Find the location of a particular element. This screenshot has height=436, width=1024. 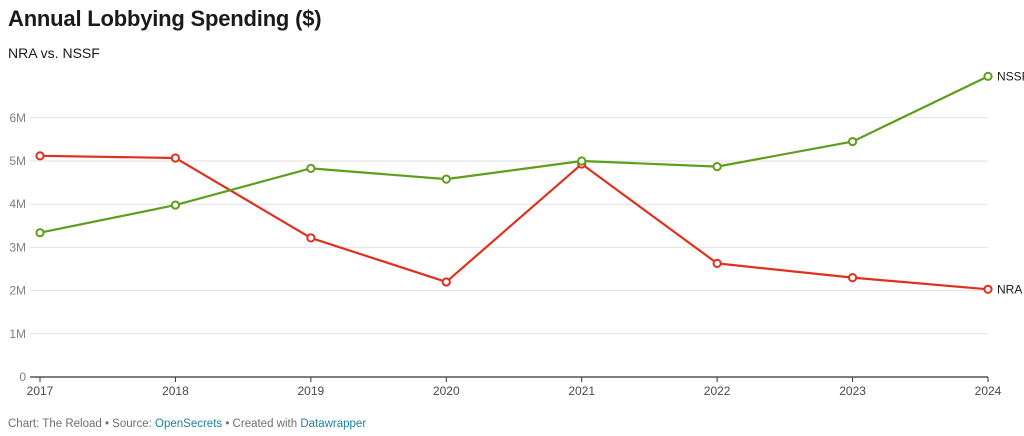

x-tick-label: 2024 is located at coordinates (988, 391).